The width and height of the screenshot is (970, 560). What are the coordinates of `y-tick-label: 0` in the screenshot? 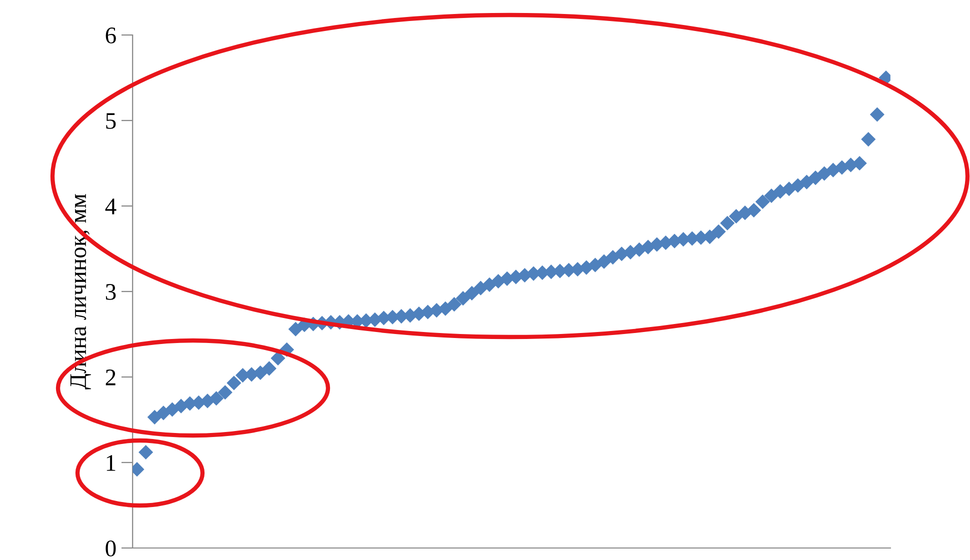 It's located at (111, 548).